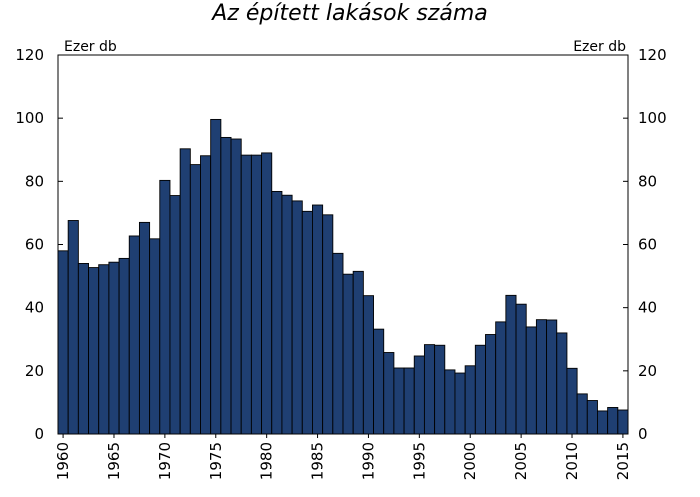 The image size is (700, 497). What do you see at coordinates (419, 461) in the screenshot?
I see `x-tick-label-1995: 1995` at bounding box center [419, 461].